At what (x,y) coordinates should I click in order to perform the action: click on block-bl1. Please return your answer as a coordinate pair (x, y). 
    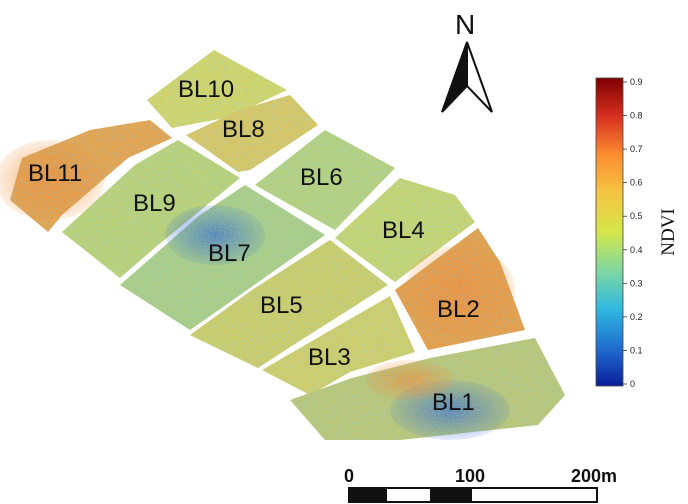
    Looking at the image, I should click on (427, 389).